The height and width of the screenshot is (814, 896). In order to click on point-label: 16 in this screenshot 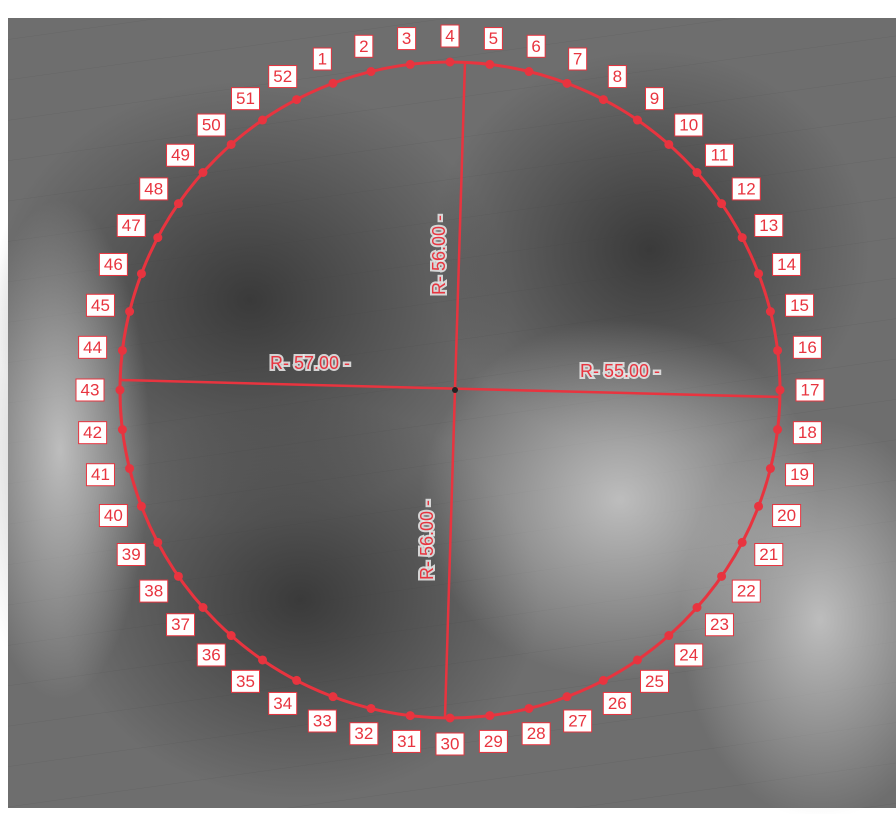, I will do `click(807, 347)`.